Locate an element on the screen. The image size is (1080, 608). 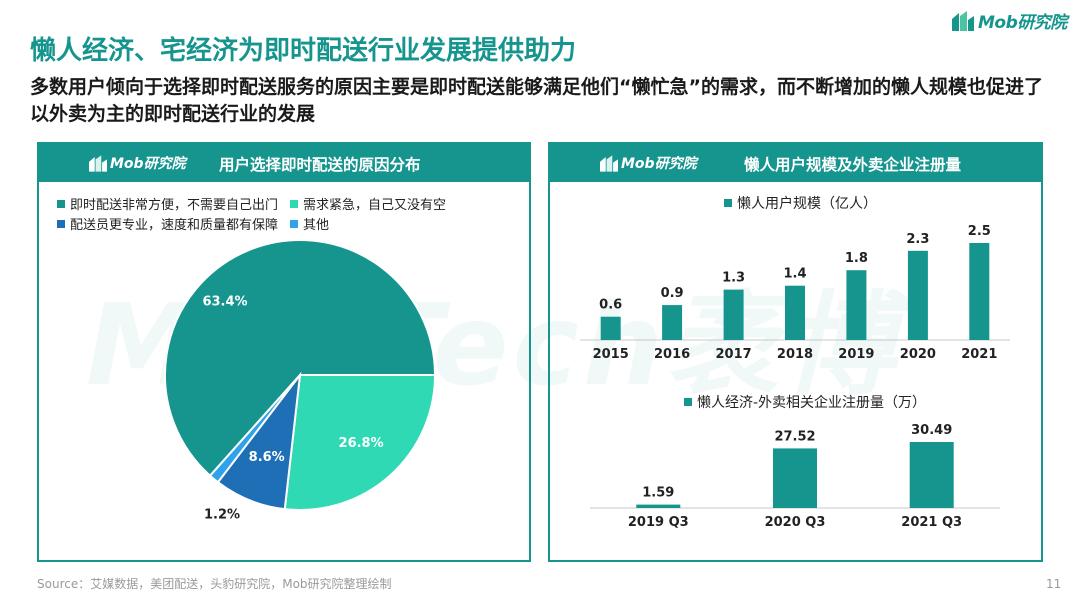
brand-logo: Mob研究院 is located at coordinates (1009, 20).